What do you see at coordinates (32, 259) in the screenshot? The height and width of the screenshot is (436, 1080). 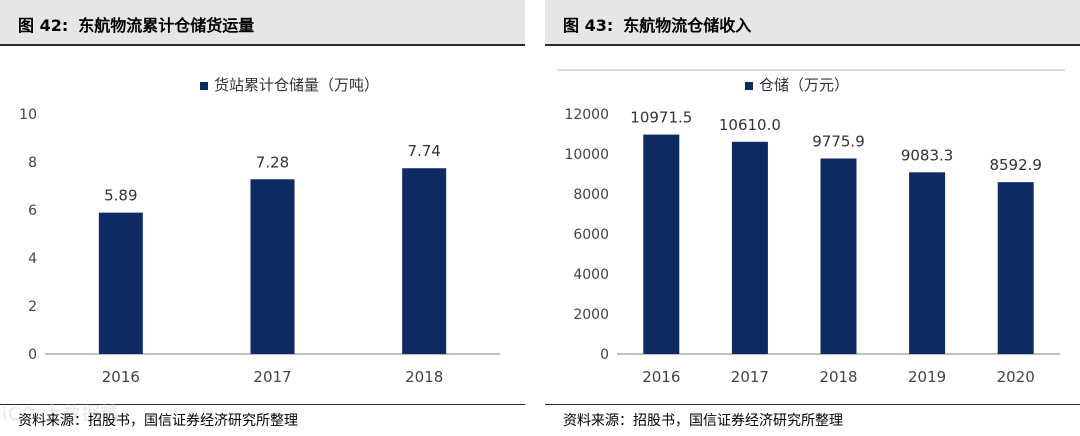 I see `y-tick-label: 4` at bounding box center [32, 259].